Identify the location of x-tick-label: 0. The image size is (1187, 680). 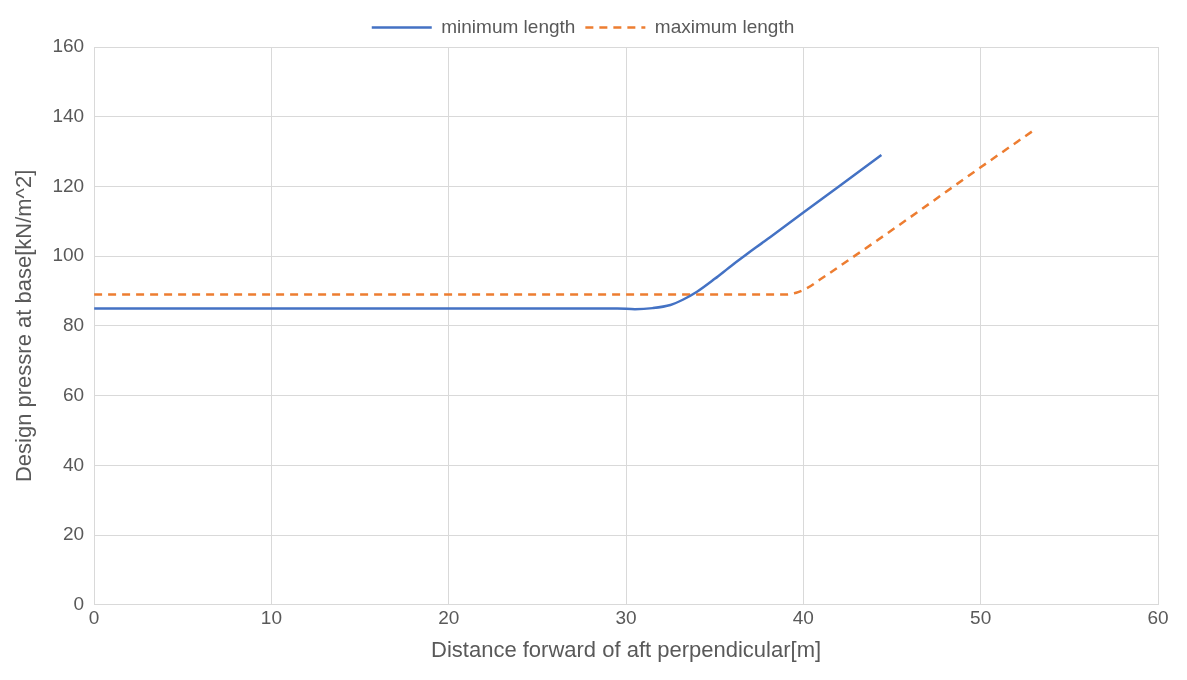
(94, 618).